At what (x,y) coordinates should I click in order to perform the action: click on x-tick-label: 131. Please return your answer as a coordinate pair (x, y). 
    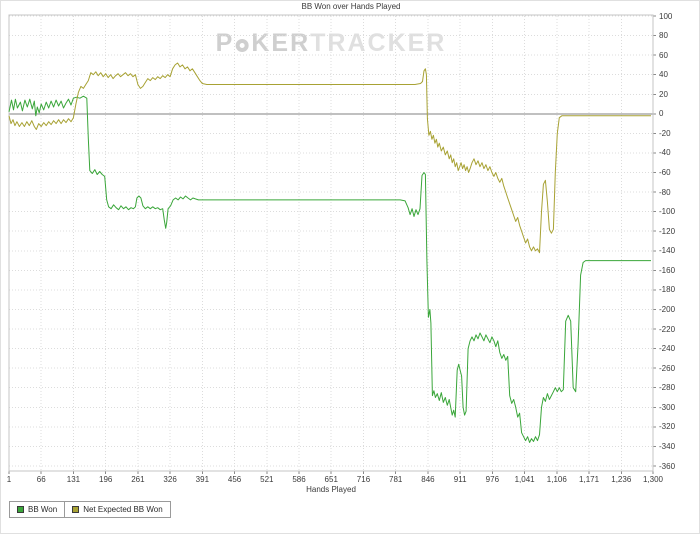
    Looking at the image, I should click on (73, 479).